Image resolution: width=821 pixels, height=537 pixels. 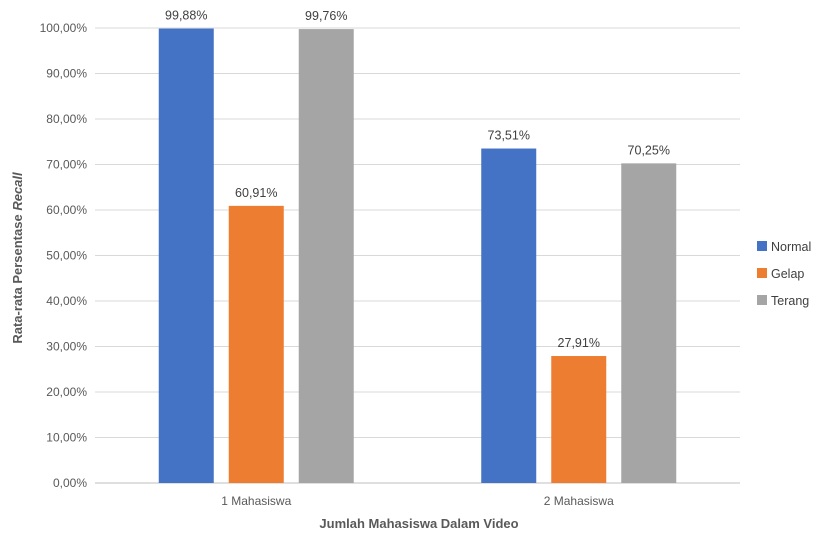 I want to click on legend: Normal Gelap Terang, so click(x=784, y=274).